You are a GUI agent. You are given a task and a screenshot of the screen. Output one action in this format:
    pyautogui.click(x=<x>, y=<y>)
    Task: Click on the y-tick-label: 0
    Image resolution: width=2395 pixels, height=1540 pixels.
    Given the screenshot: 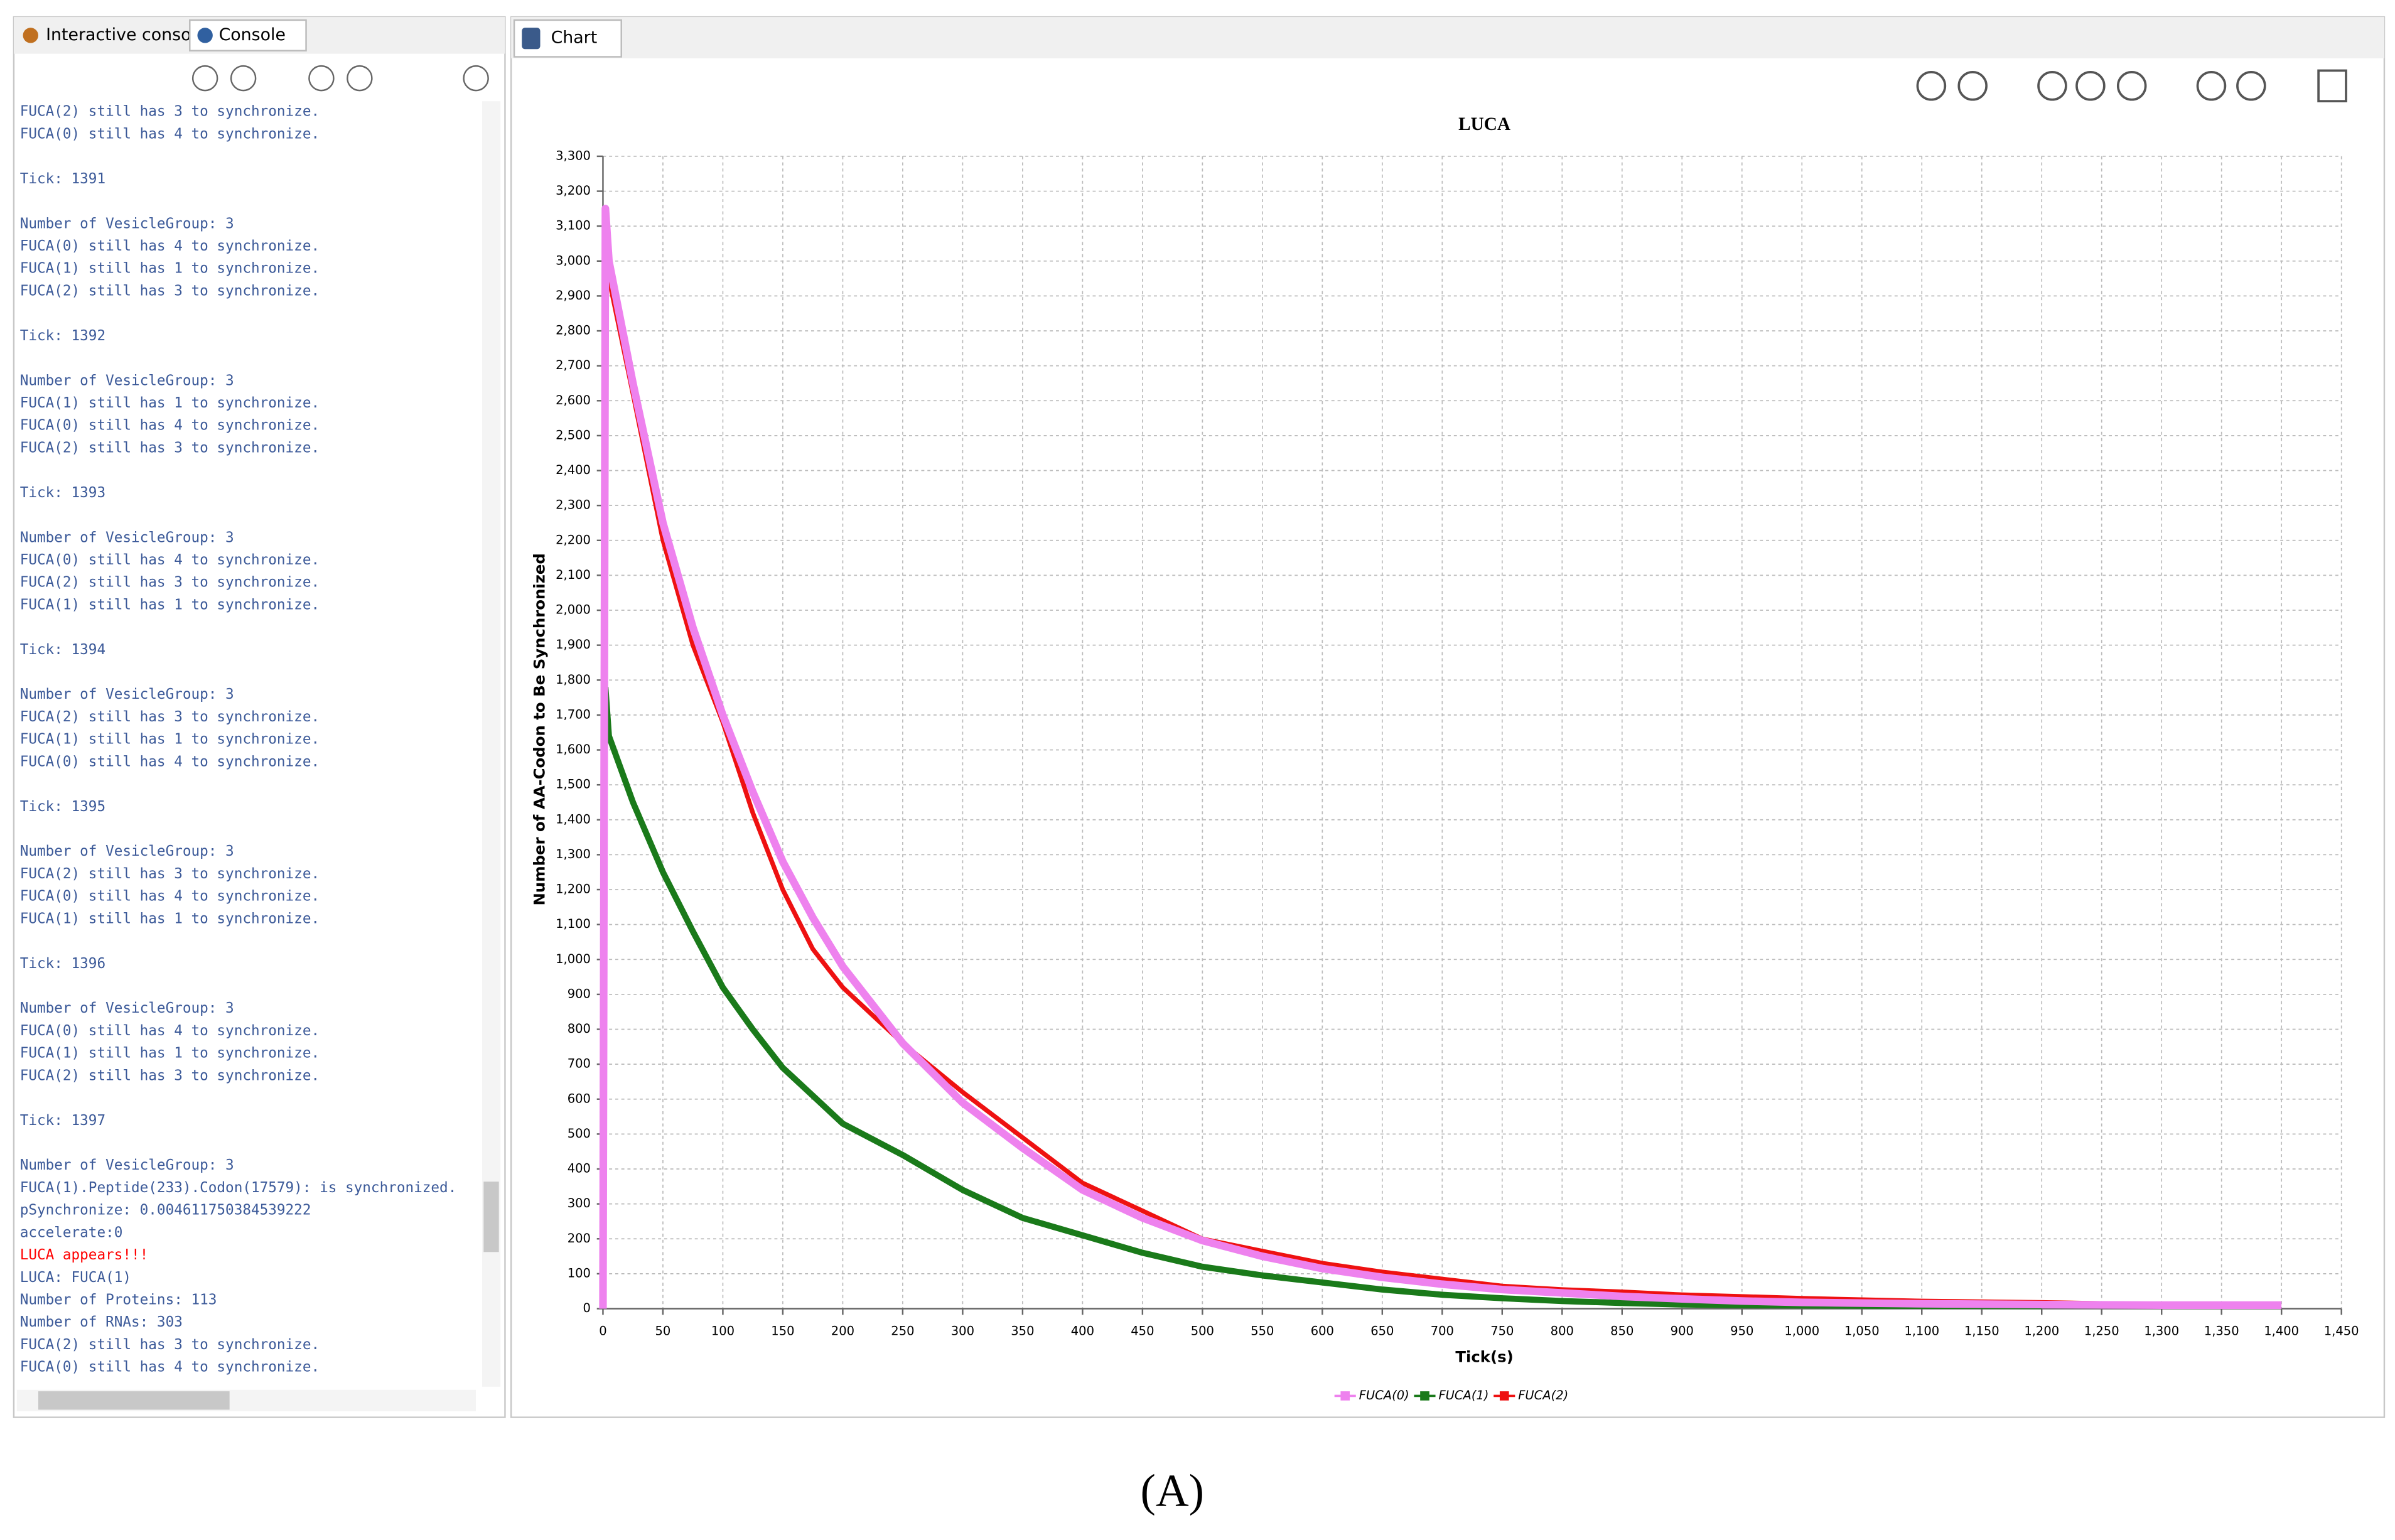 What is the action you would take?
    pyautogui.click(x=587, y=1308)
    